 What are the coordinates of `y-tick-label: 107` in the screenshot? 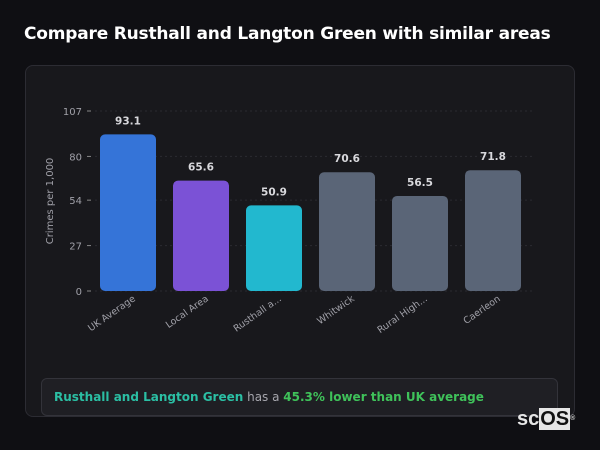 It's located at (72, 112).